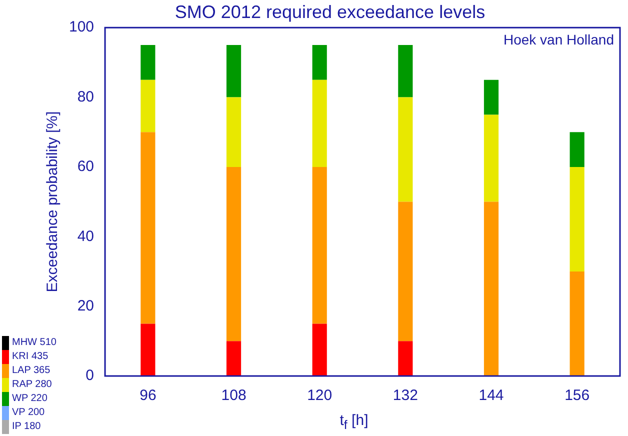 The width and height of the screenshot is (628, 436). What do you see at coordinates (354, 422) in the screenshot?
I see `x-axis-title: t$_{f}$ [h]` at bounding box center [354, 422].